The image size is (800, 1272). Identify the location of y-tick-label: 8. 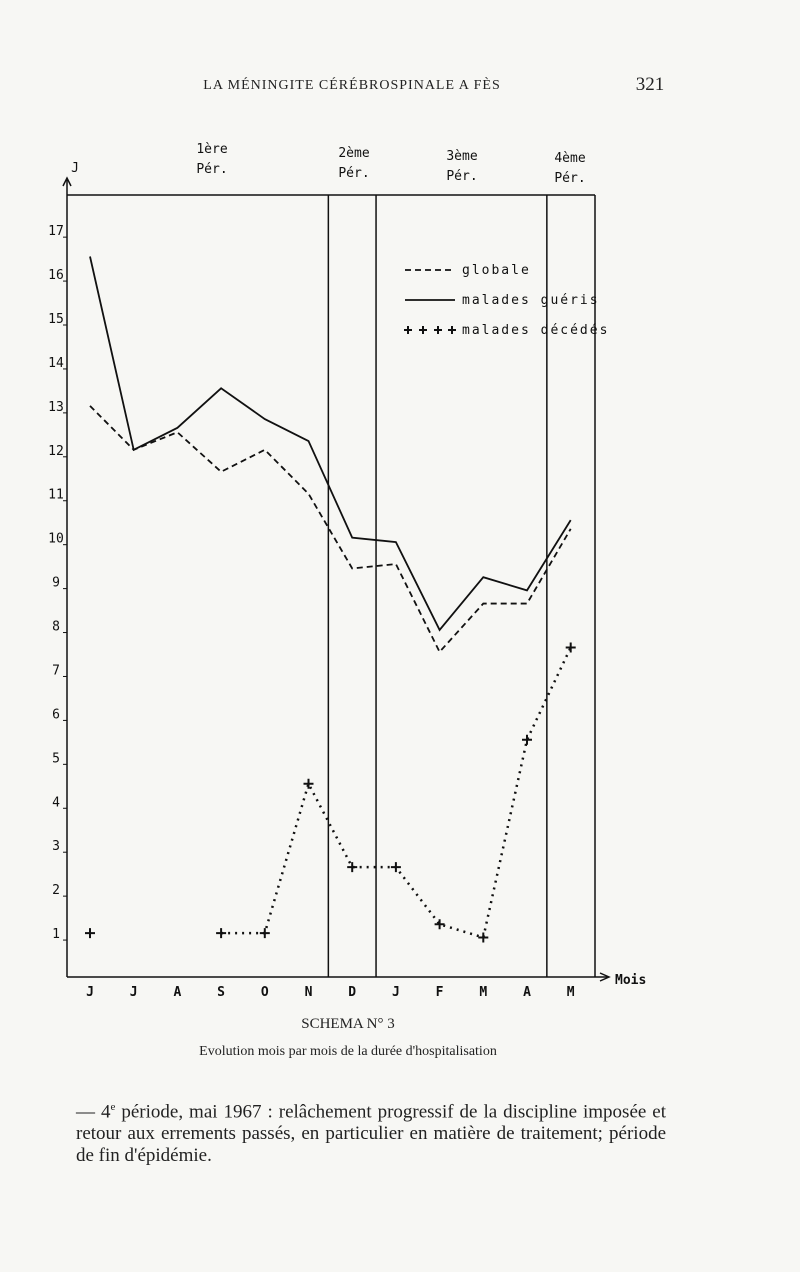
(56, 627).